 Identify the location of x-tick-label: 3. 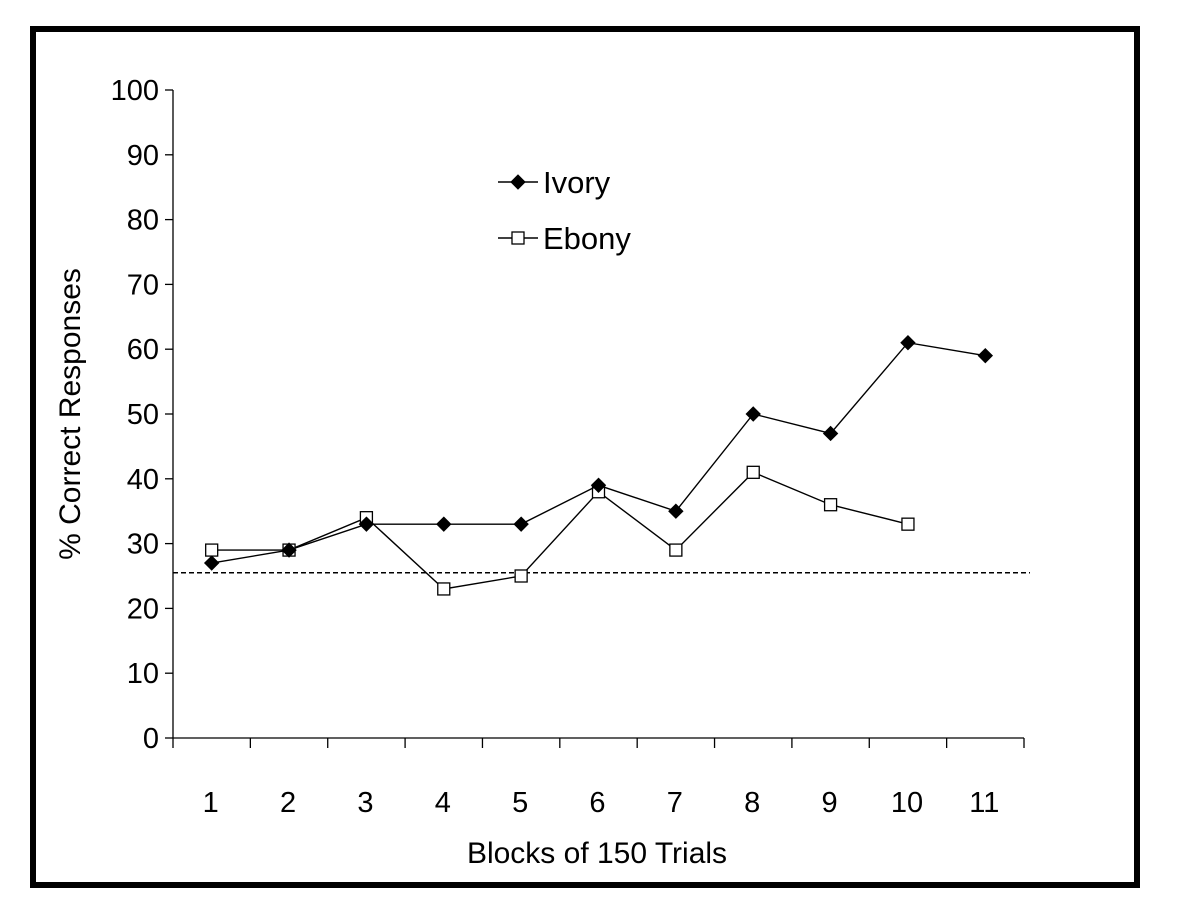
(365, 803).